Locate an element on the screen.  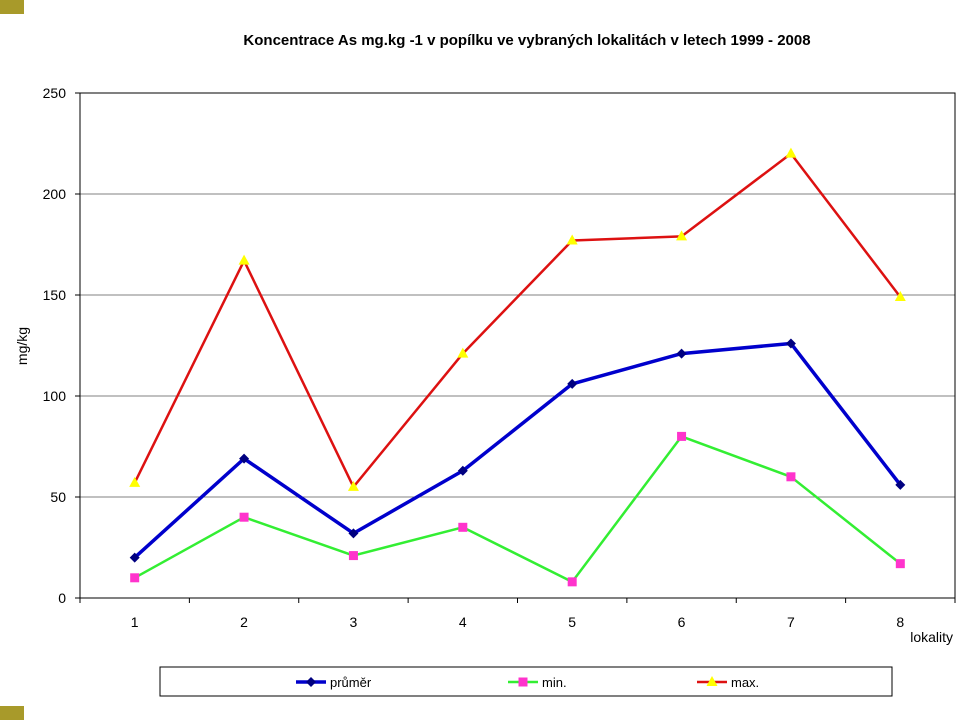
x-axis-label: lokality is located at coordinates (931, 637).